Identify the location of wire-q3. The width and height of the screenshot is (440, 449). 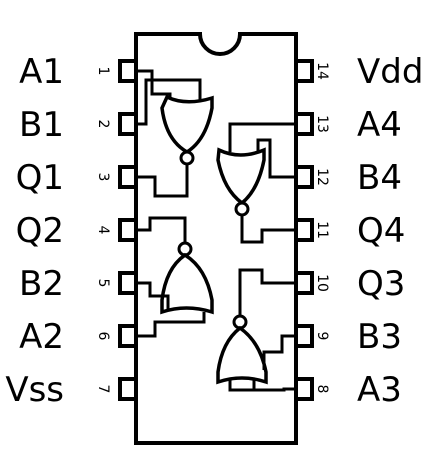
(267, 292).